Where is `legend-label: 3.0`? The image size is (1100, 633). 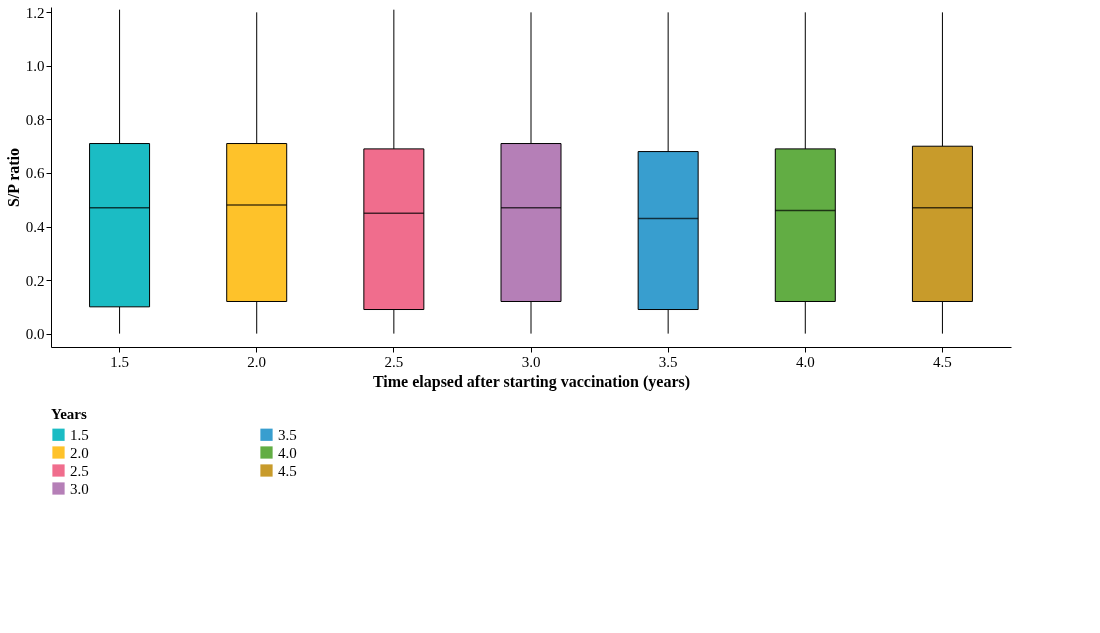
legend-label: 3.0 is located at coordinates (79, 488).